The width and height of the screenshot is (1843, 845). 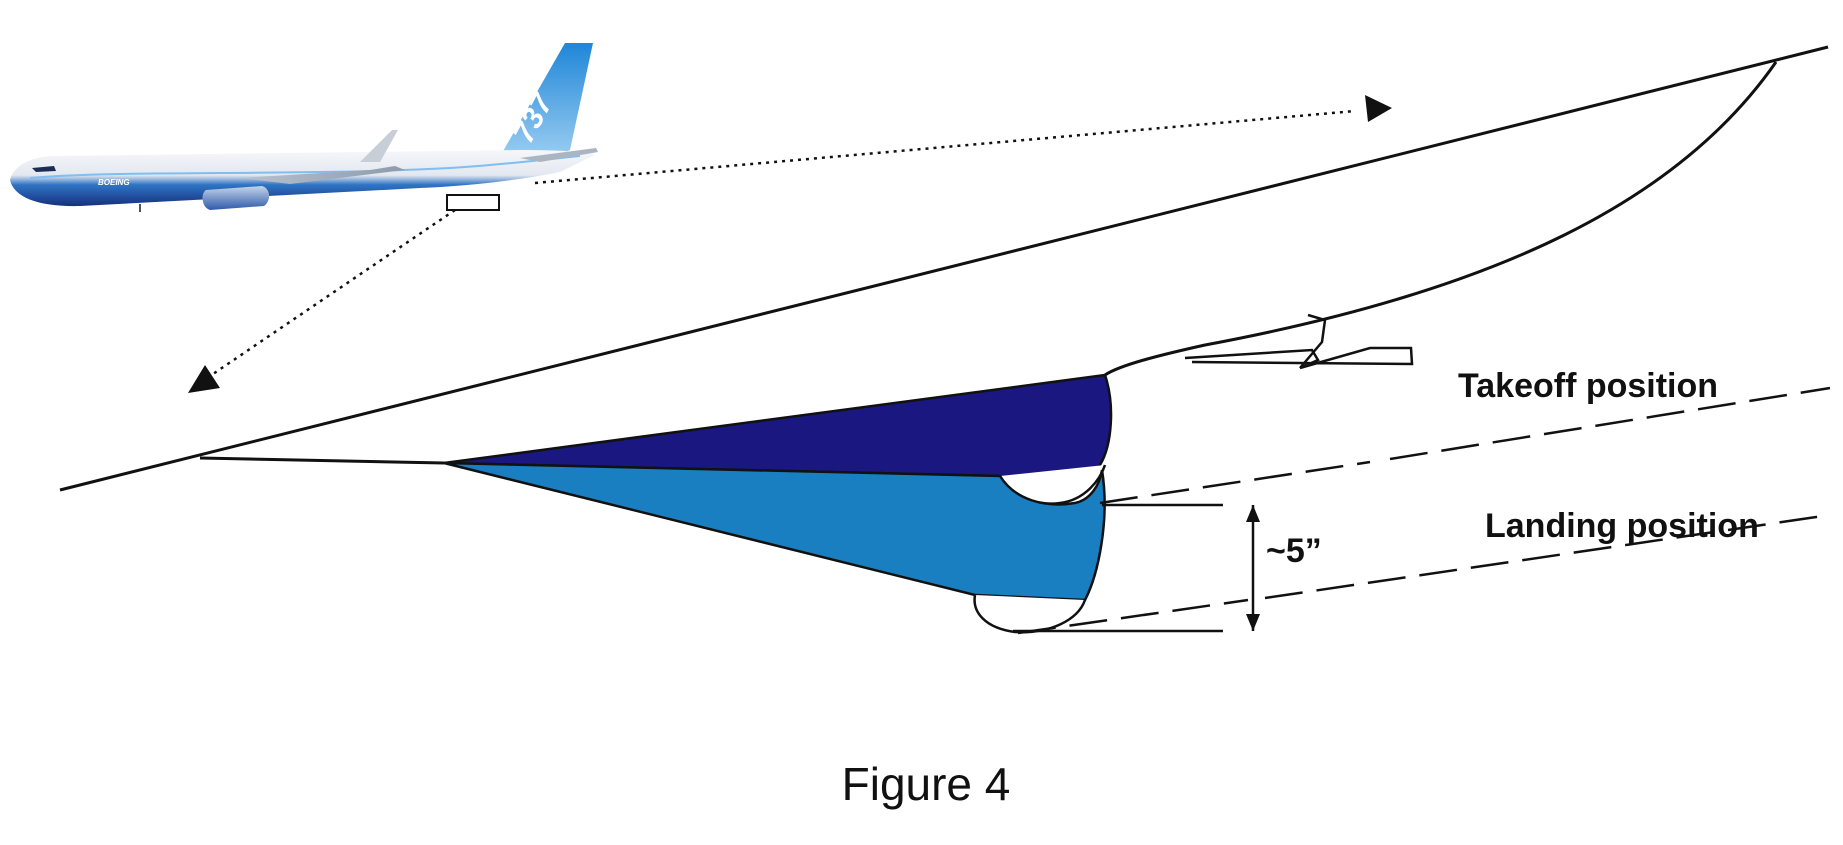 I want to click on chord-lines, so click(x=1424, y=510).